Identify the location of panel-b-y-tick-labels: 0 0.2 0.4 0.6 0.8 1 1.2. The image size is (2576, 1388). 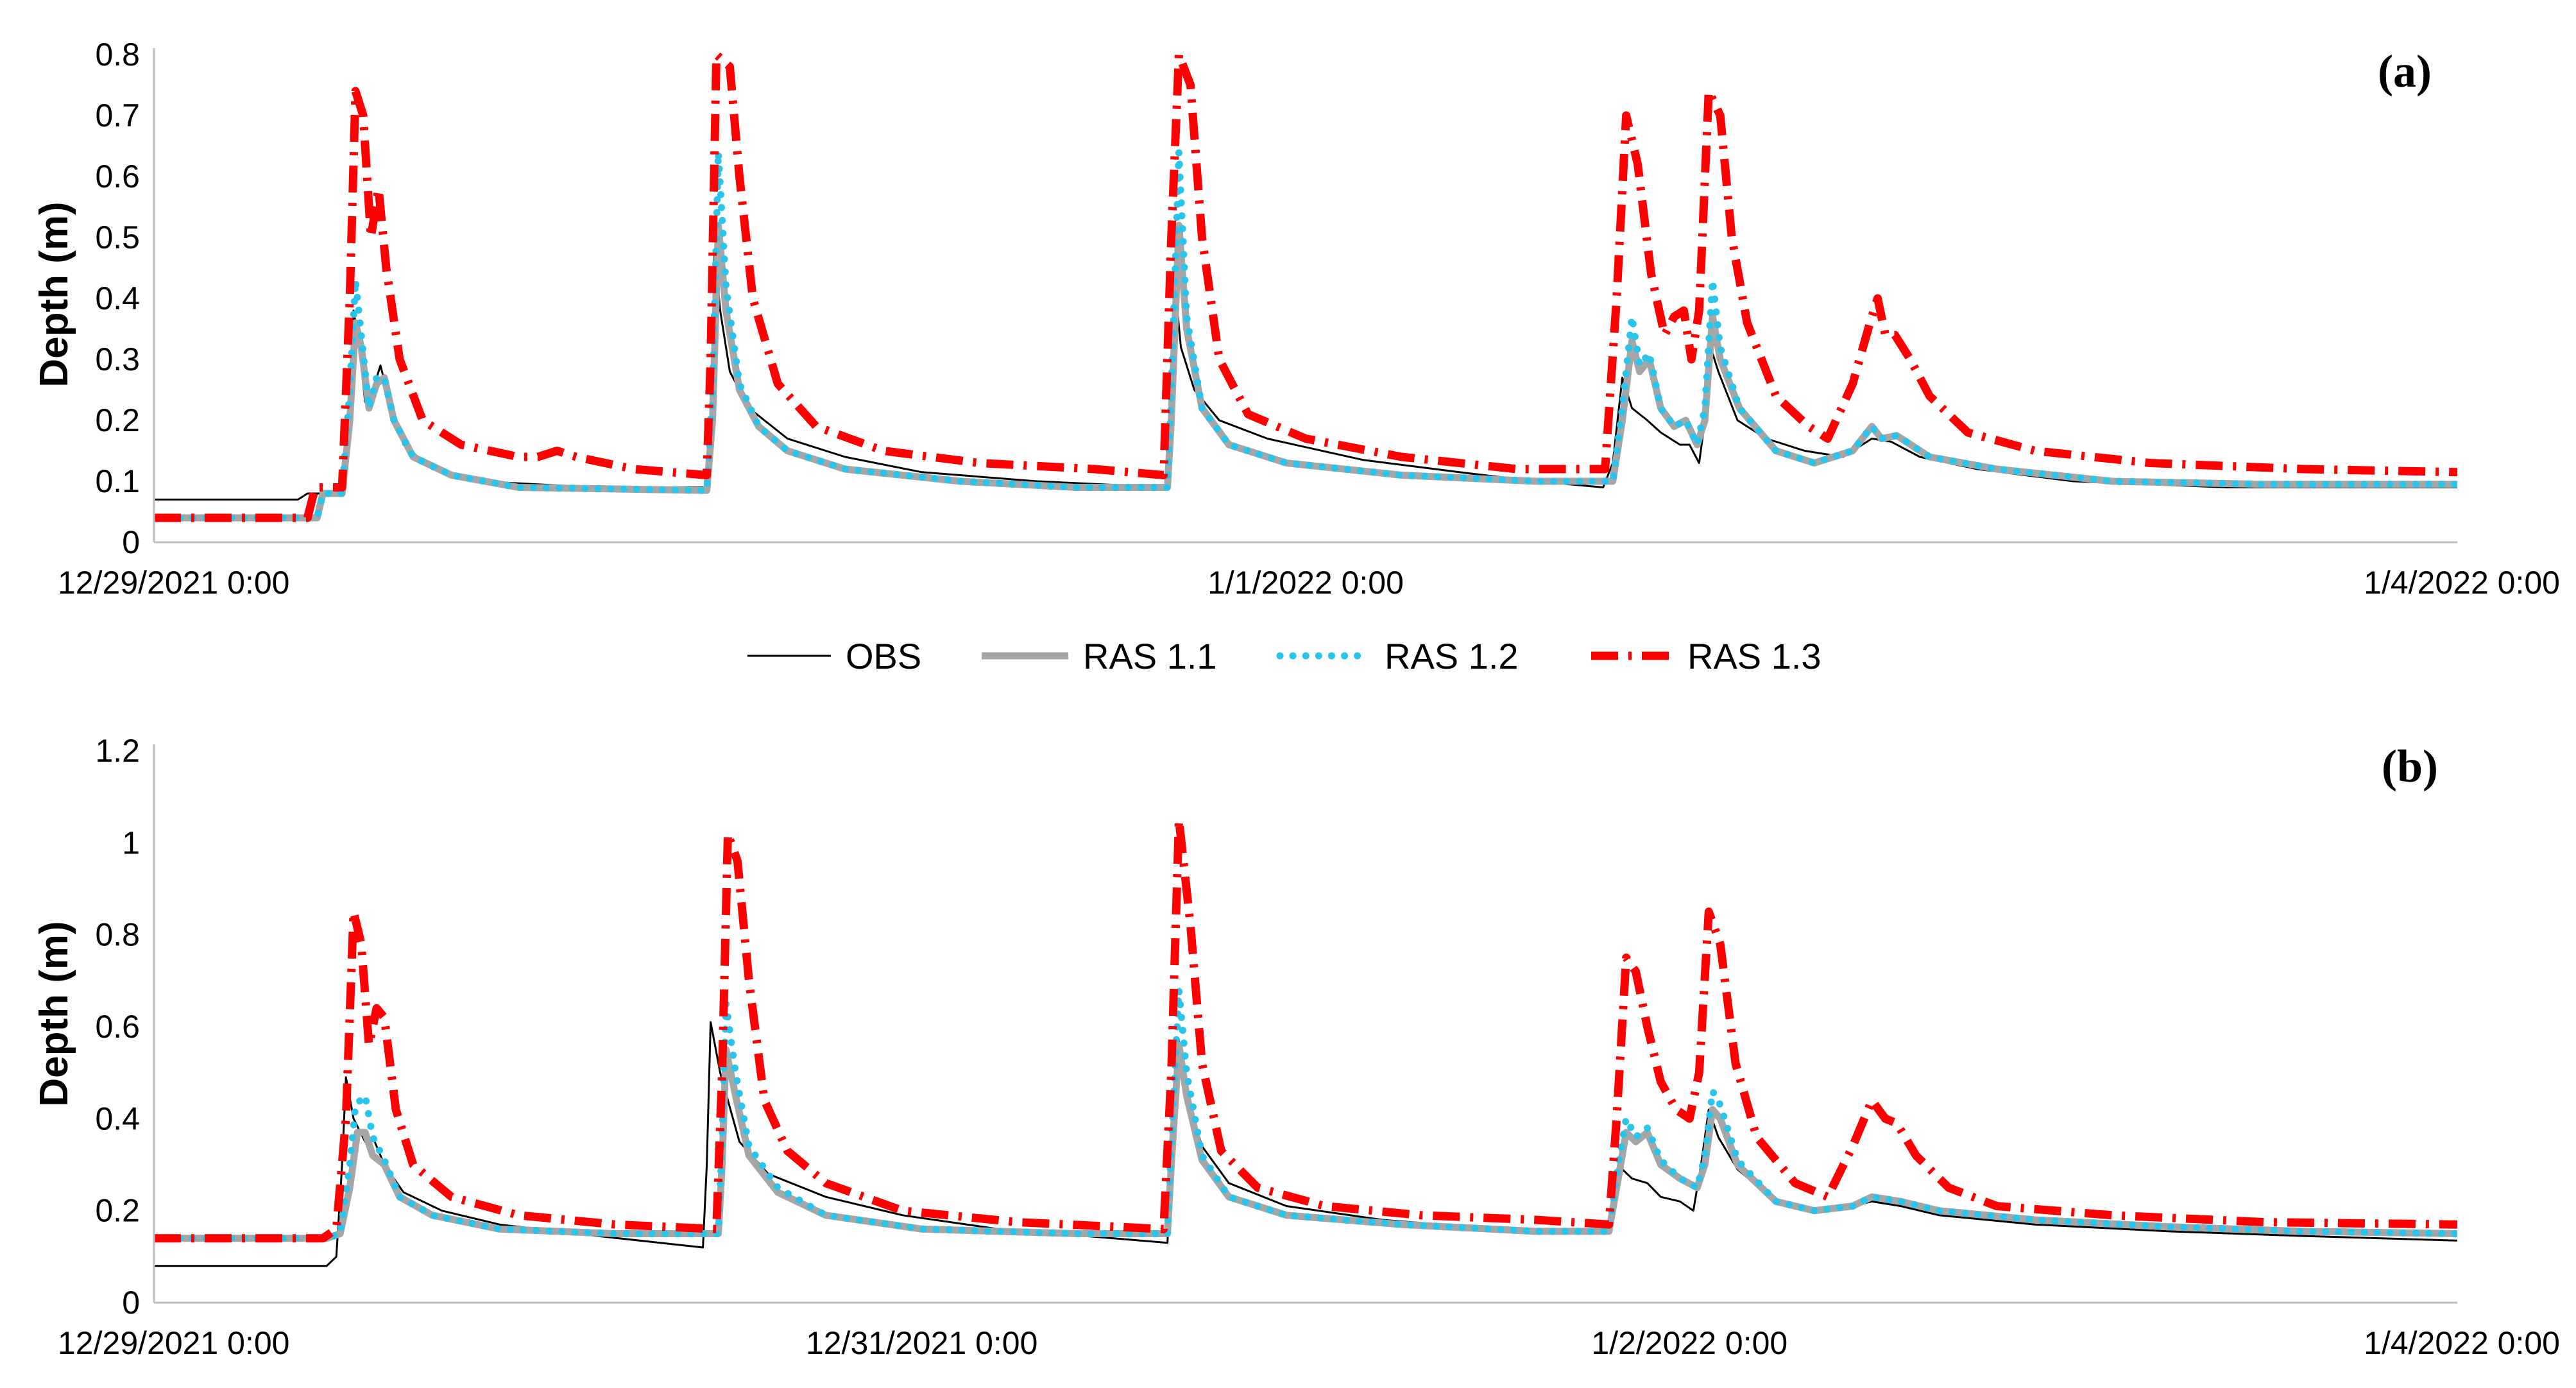
(117, 1027).